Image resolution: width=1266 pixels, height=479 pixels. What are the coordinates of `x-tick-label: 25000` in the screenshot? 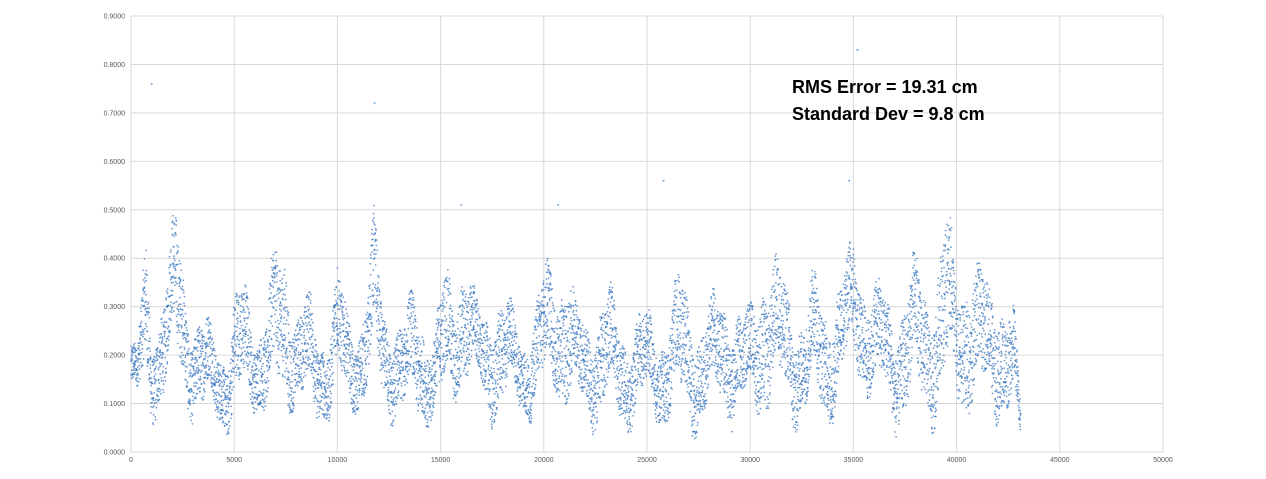 It's located at (647, 460).